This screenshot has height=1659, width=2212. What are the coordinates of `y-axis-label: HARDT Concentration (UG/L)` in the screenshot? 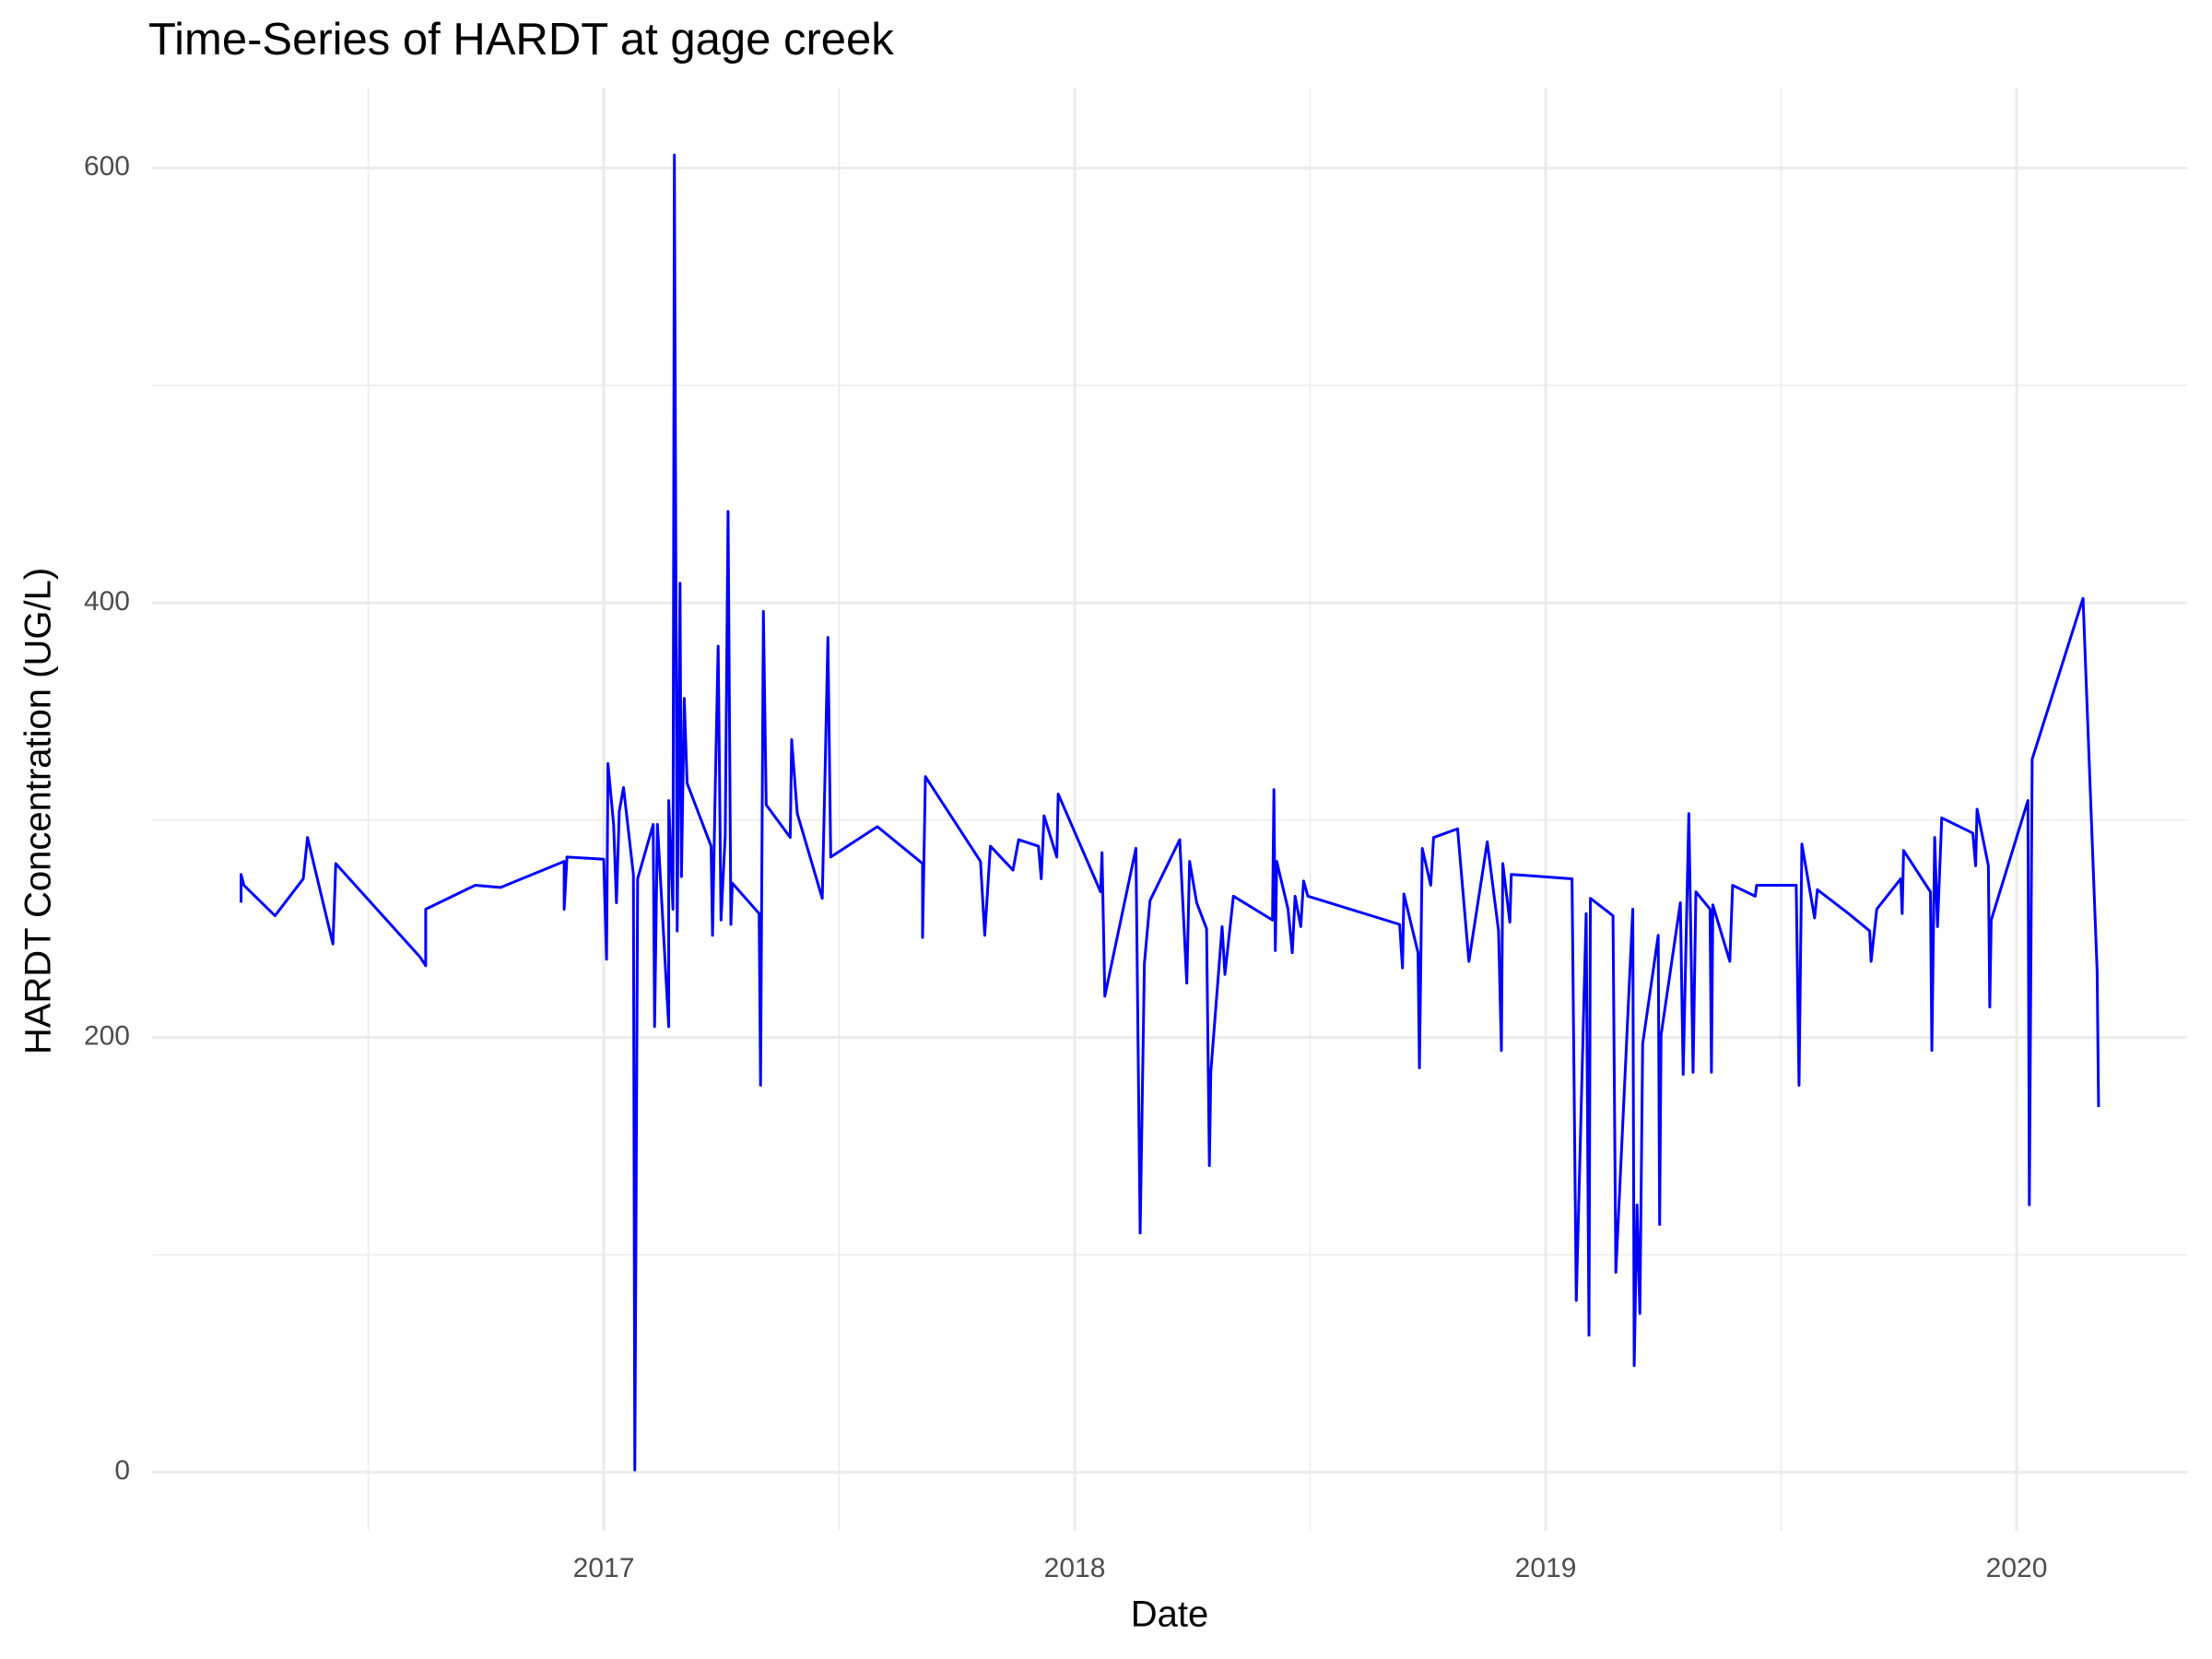 It's located at (38, 811).